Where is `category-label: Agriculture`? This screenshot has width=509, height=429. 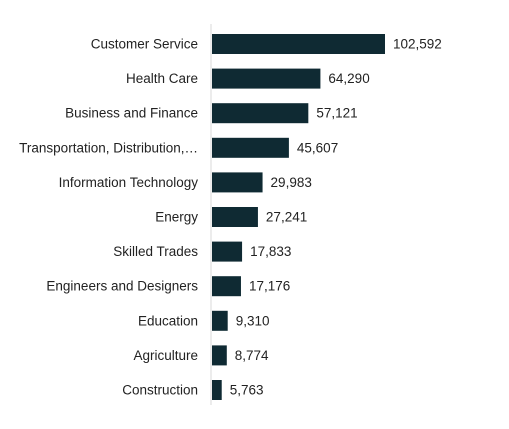
category-label: Agriculture is located at coordinates (165, 355).